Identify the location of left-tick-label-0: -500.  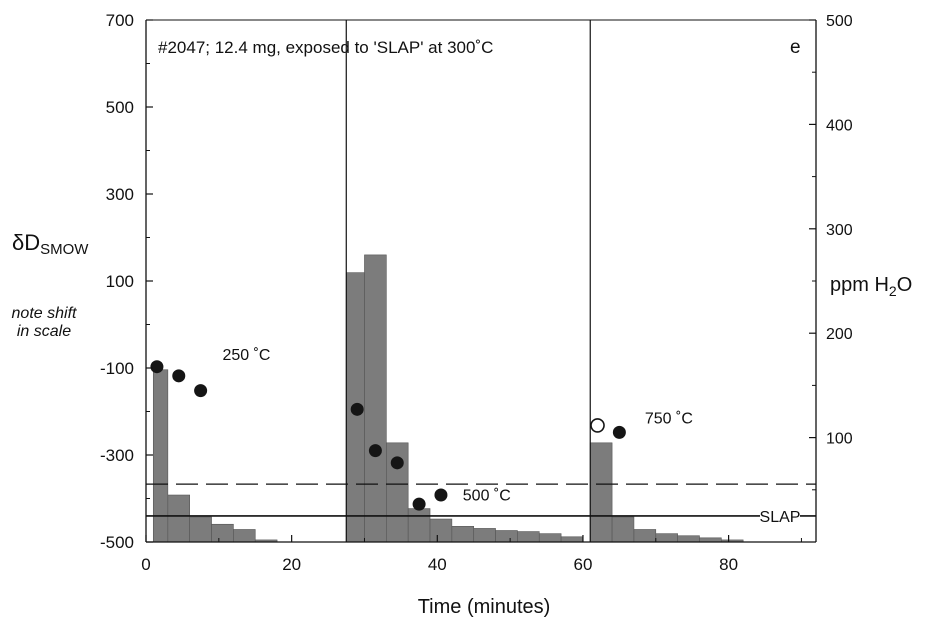
(117, 542).